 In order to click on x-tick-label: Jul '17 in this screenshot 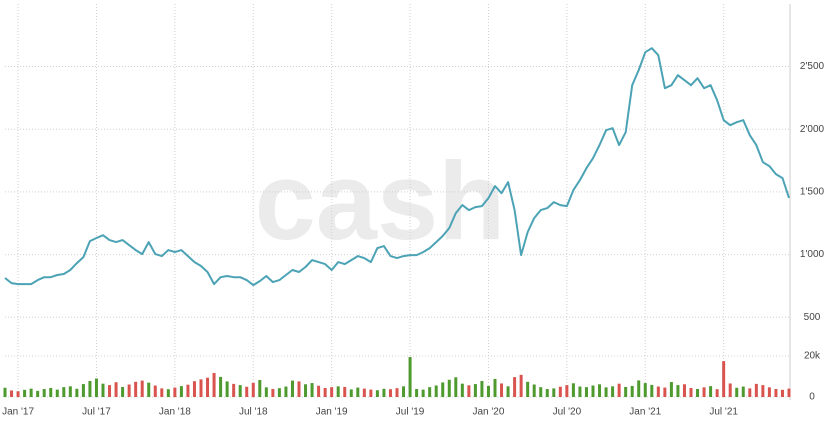, I will do `click(96, 412)`.